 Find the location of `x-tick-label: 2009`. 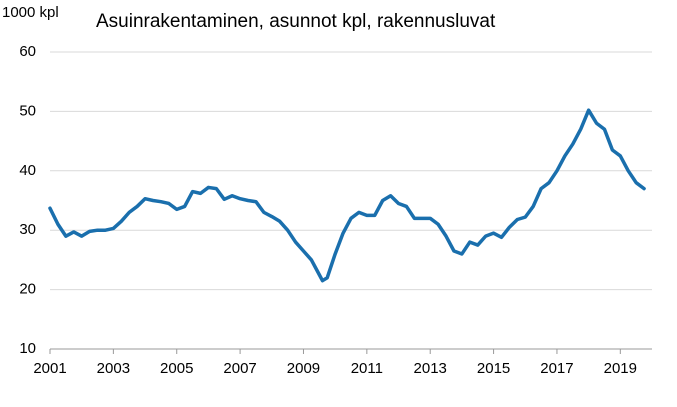

x-tick-label: 2009 is located at coordinates (303, 368).